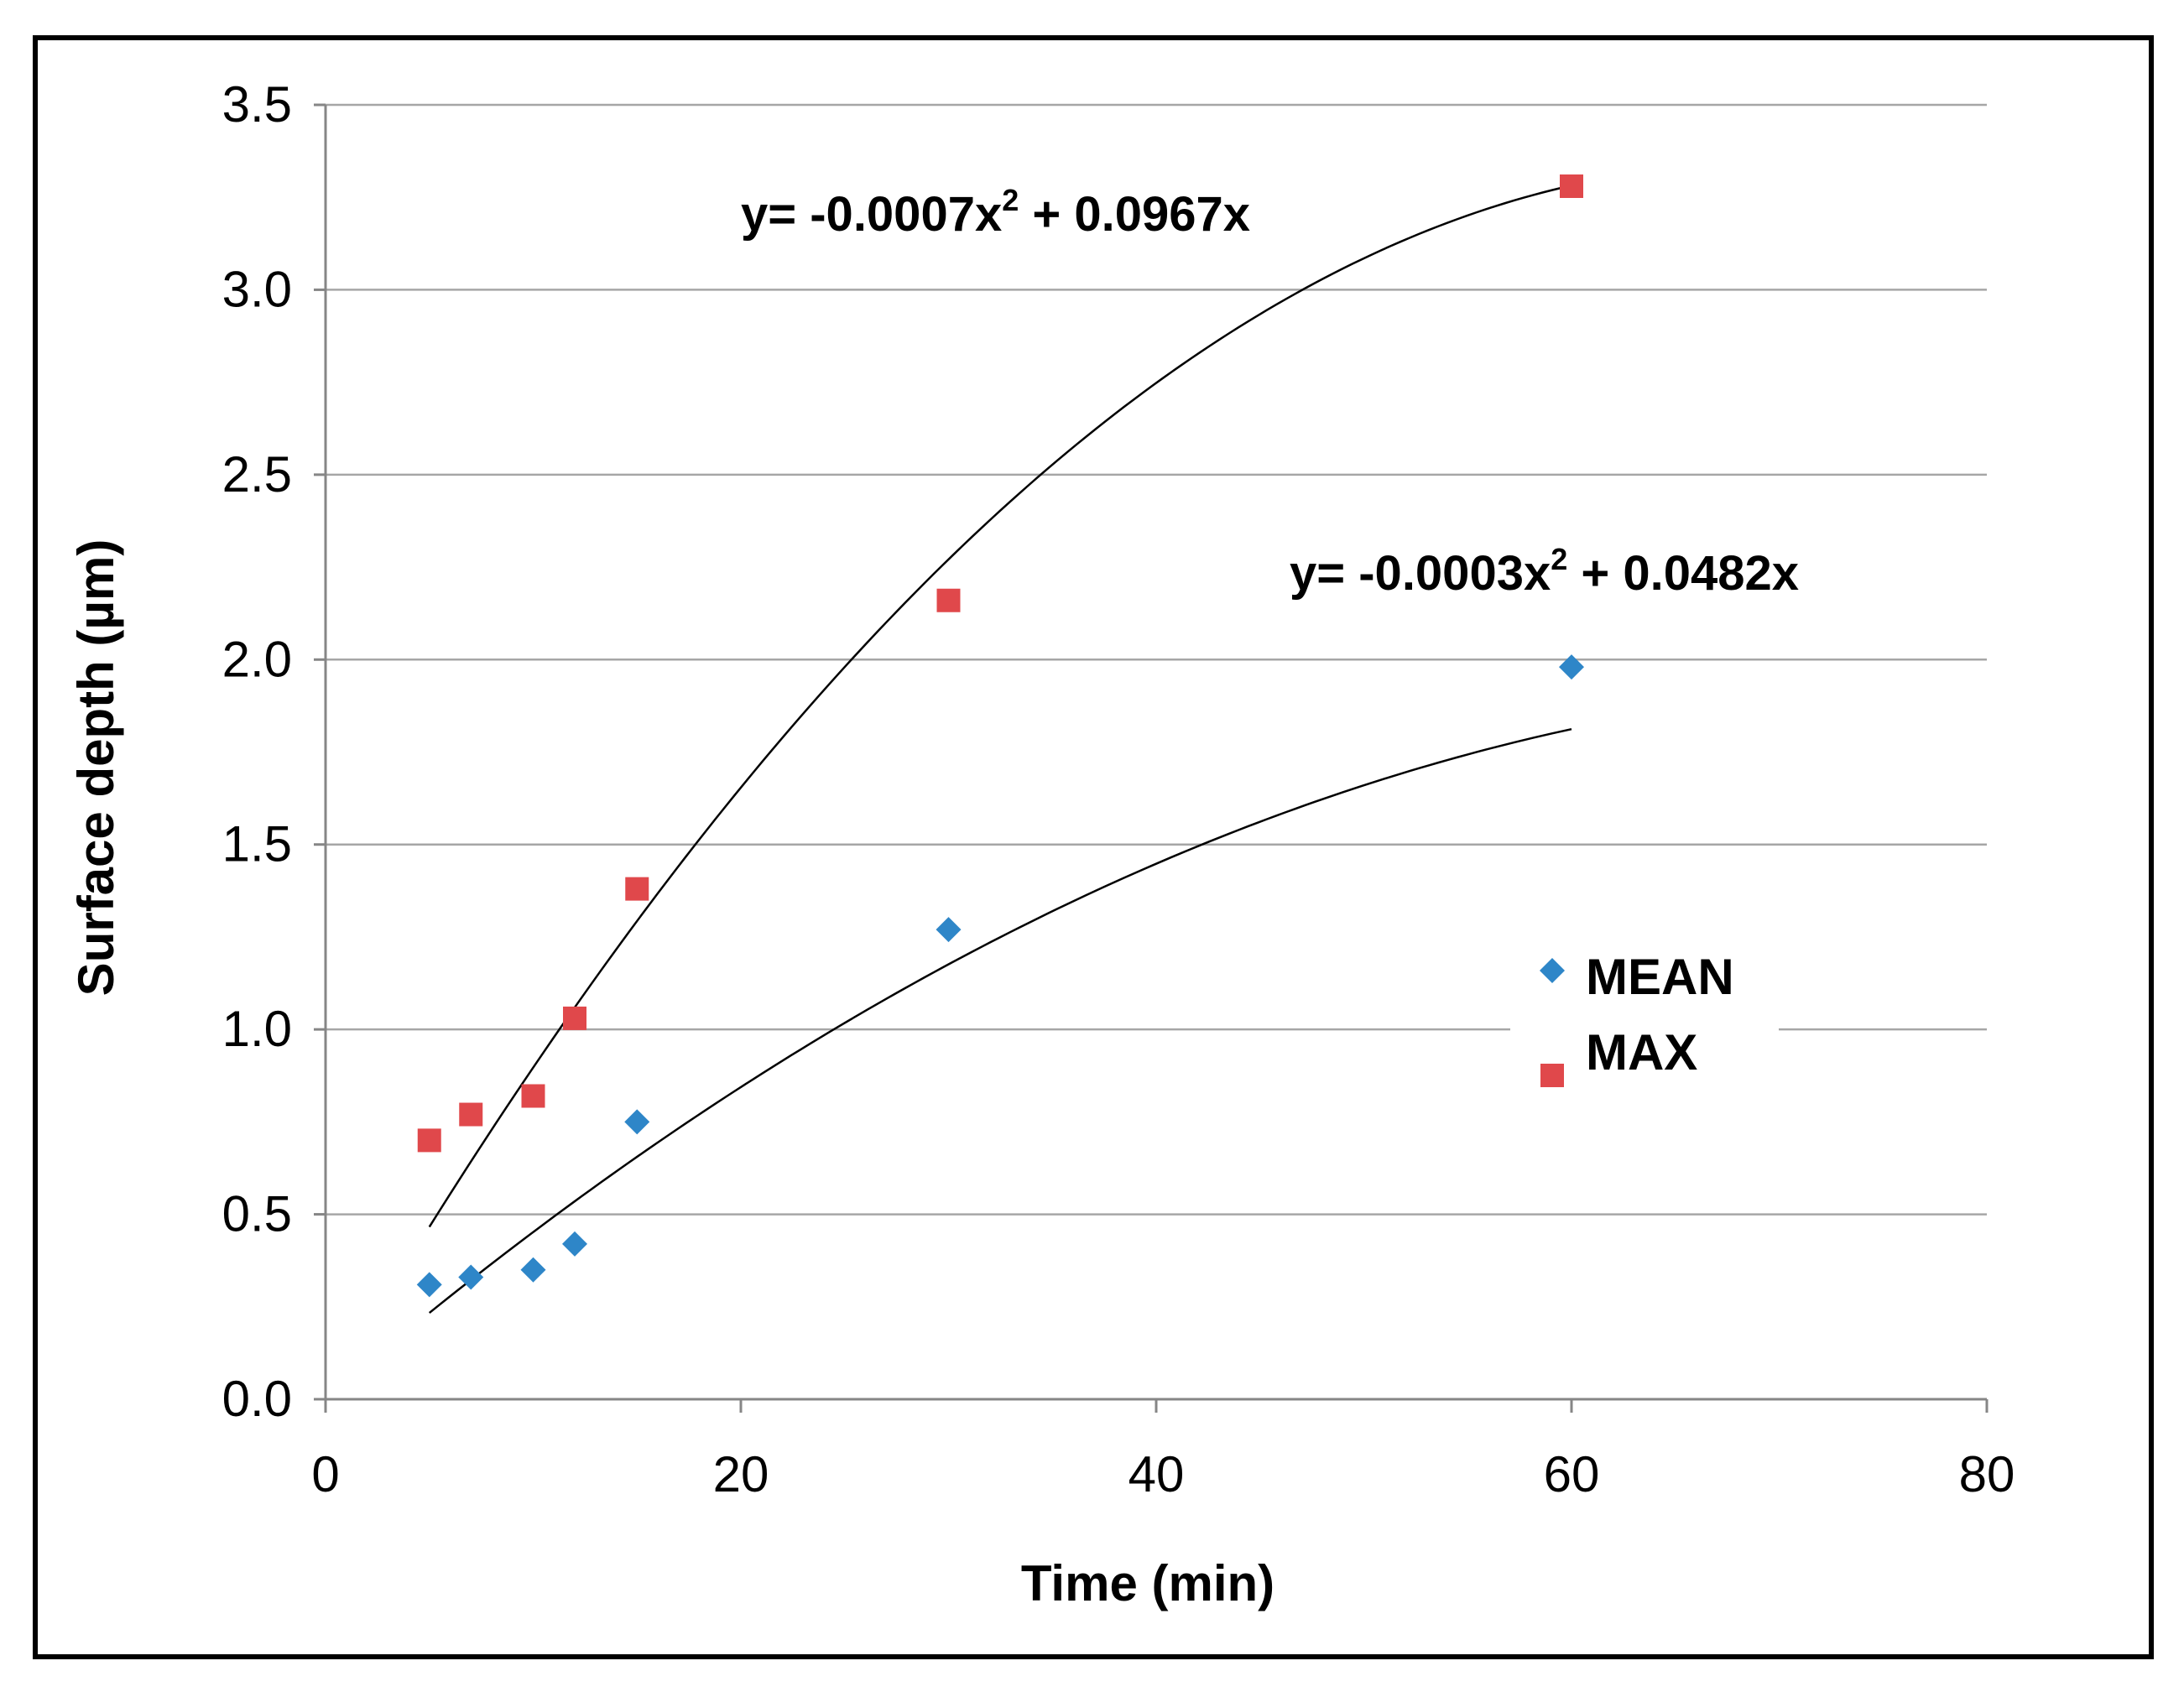 This screenshot has width=2184, height=1692. What do you see at coordinates (1641, 1052) in the screenshot?
I see `legend-max-label: MAX` at bounding box center [1641, 1052].